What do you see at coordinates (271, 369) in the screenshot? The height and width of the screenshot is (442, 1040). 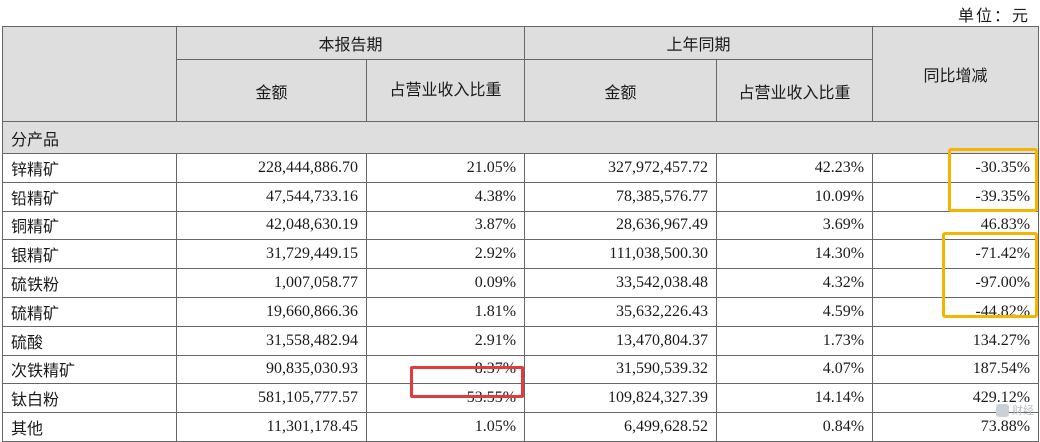 I see `cell-current-amount: 90,835,030.93` at bounding box center [271, 369].